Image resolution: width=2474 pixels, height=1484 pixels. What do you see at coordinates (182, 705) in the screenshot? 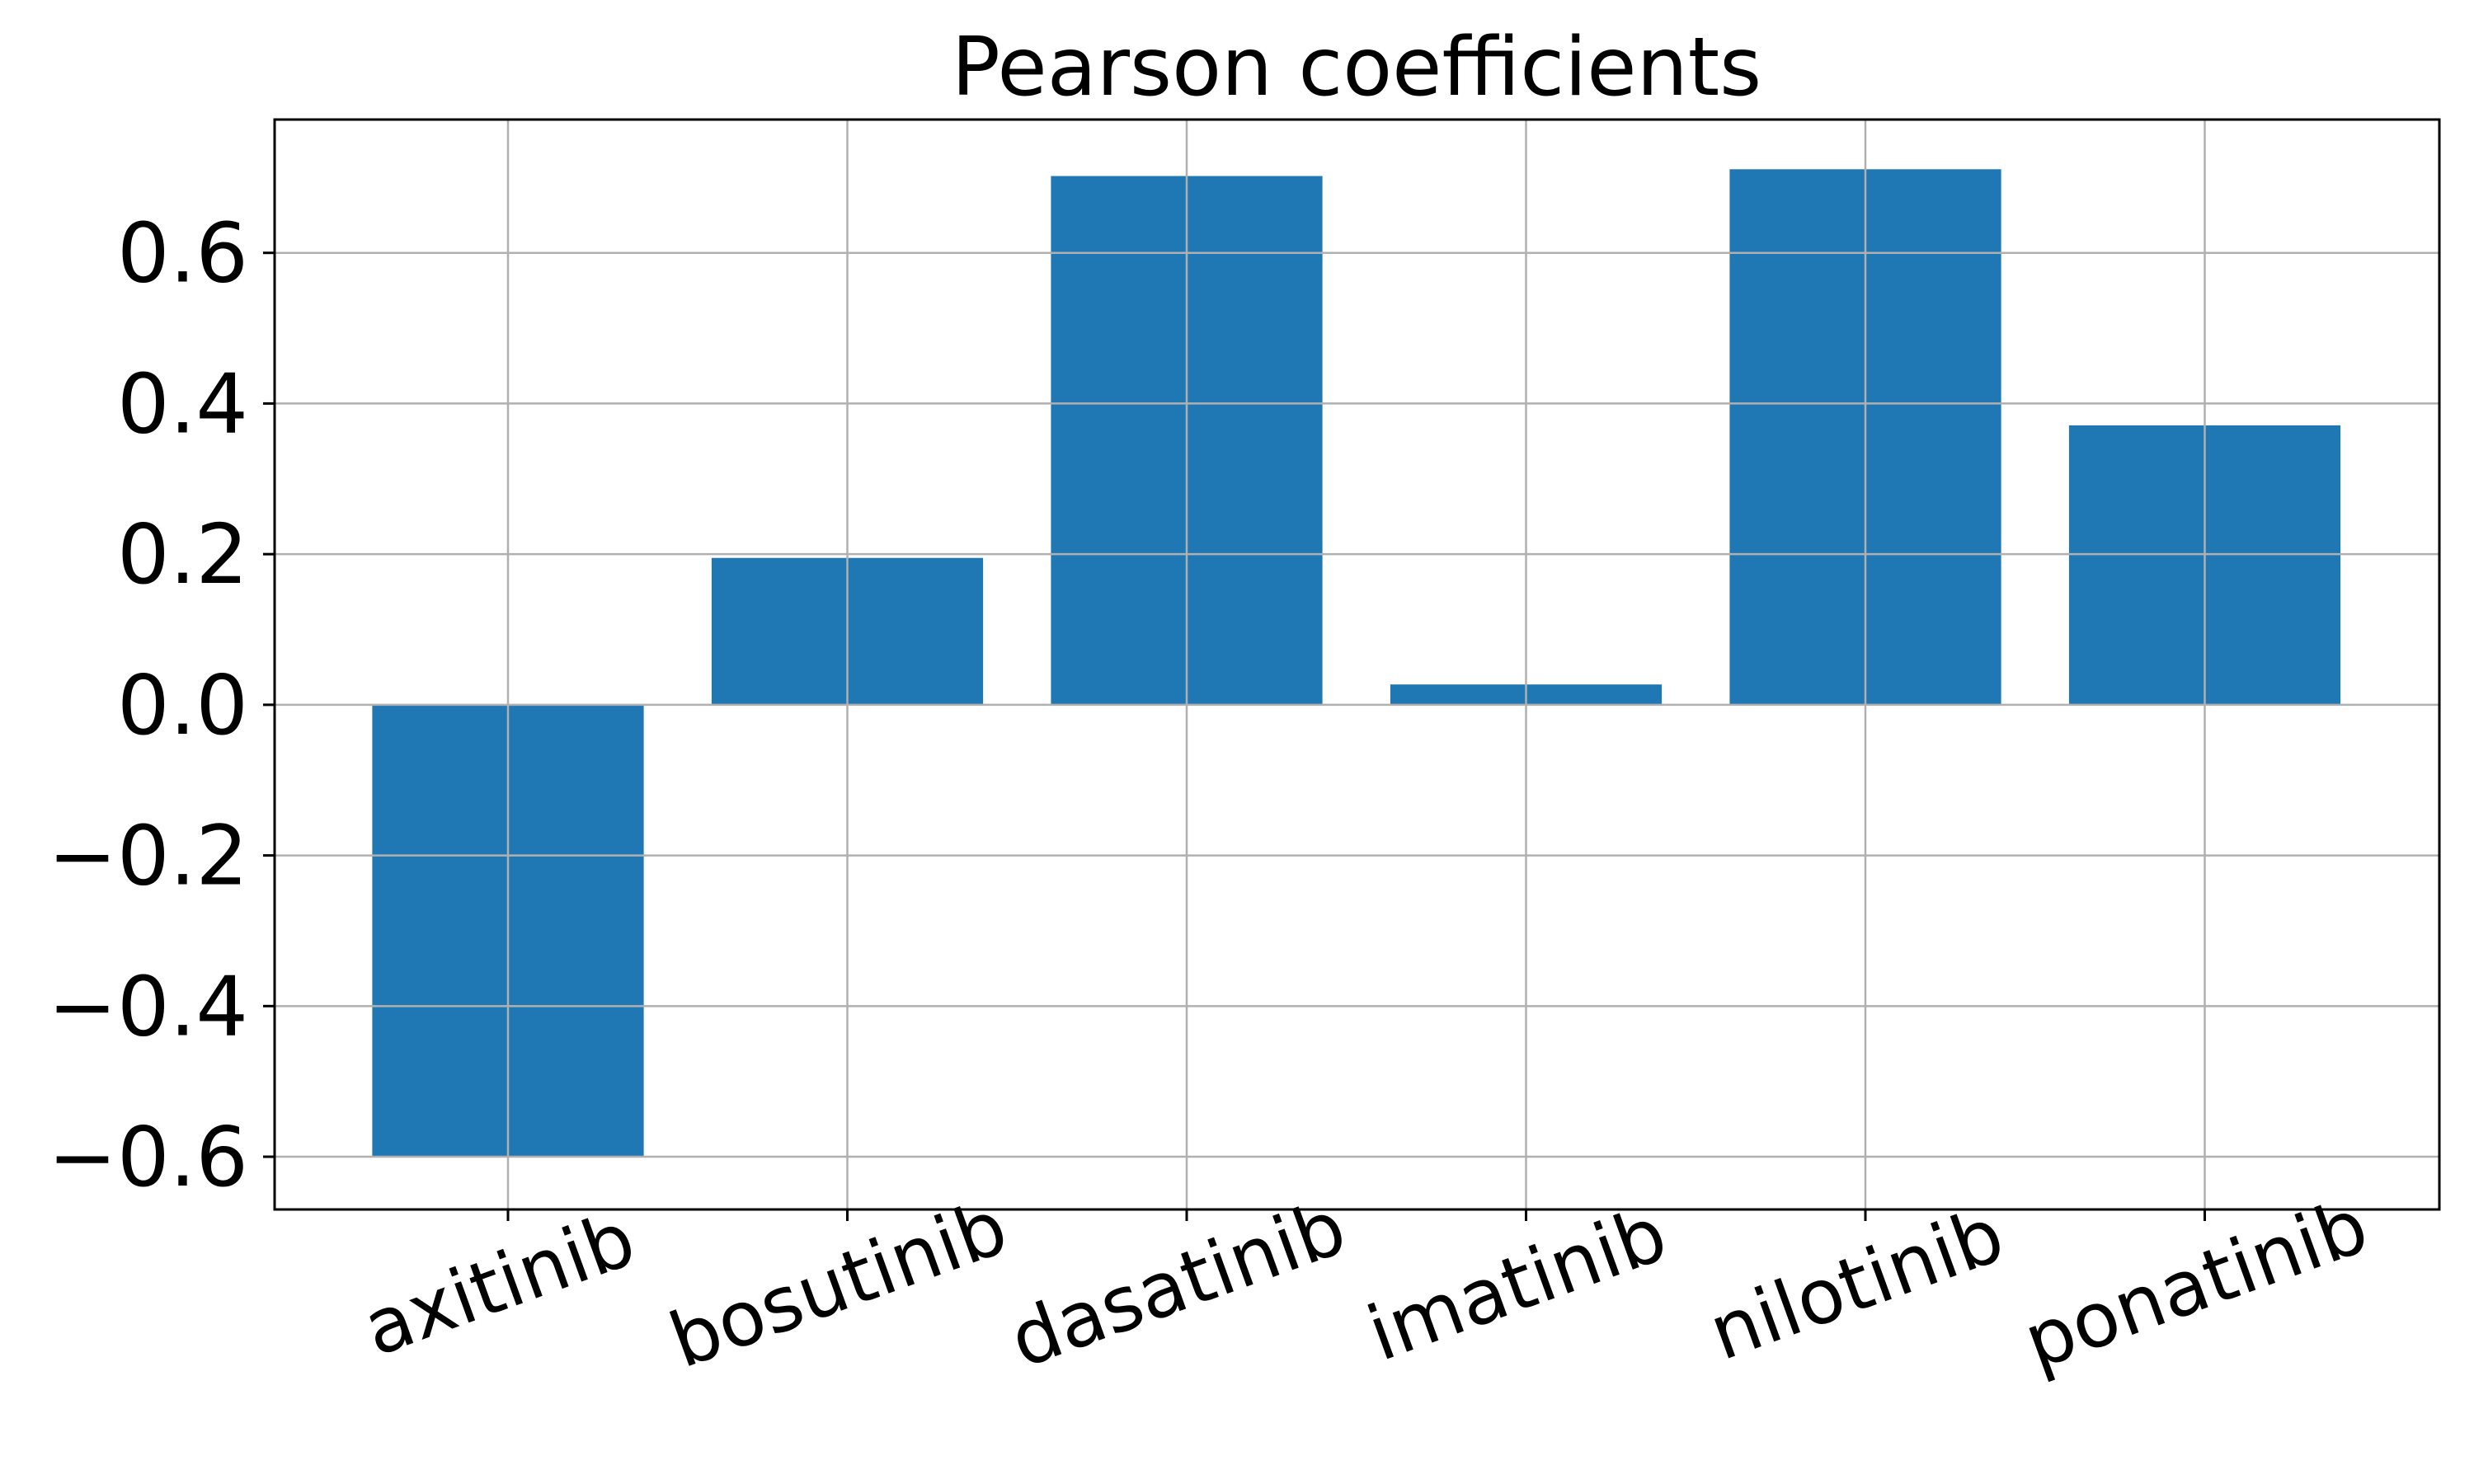
I see `y-tick-label: 0.0` at bounding box center [182, 705].